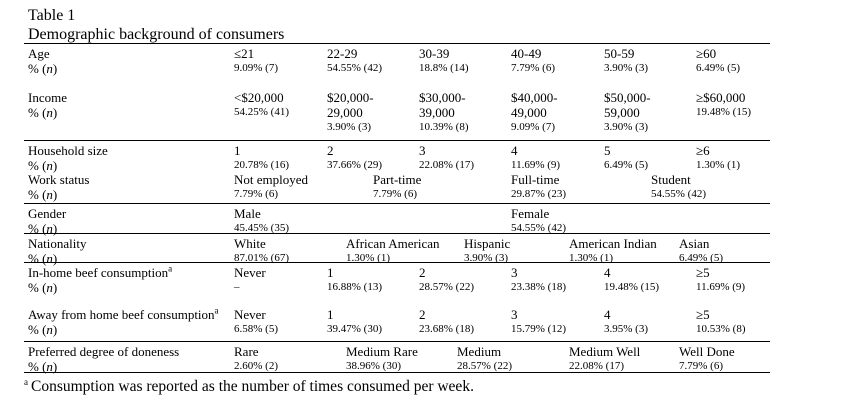 The image size is (867, 412). I want to click on cell-category: Female, so click(530, 213).